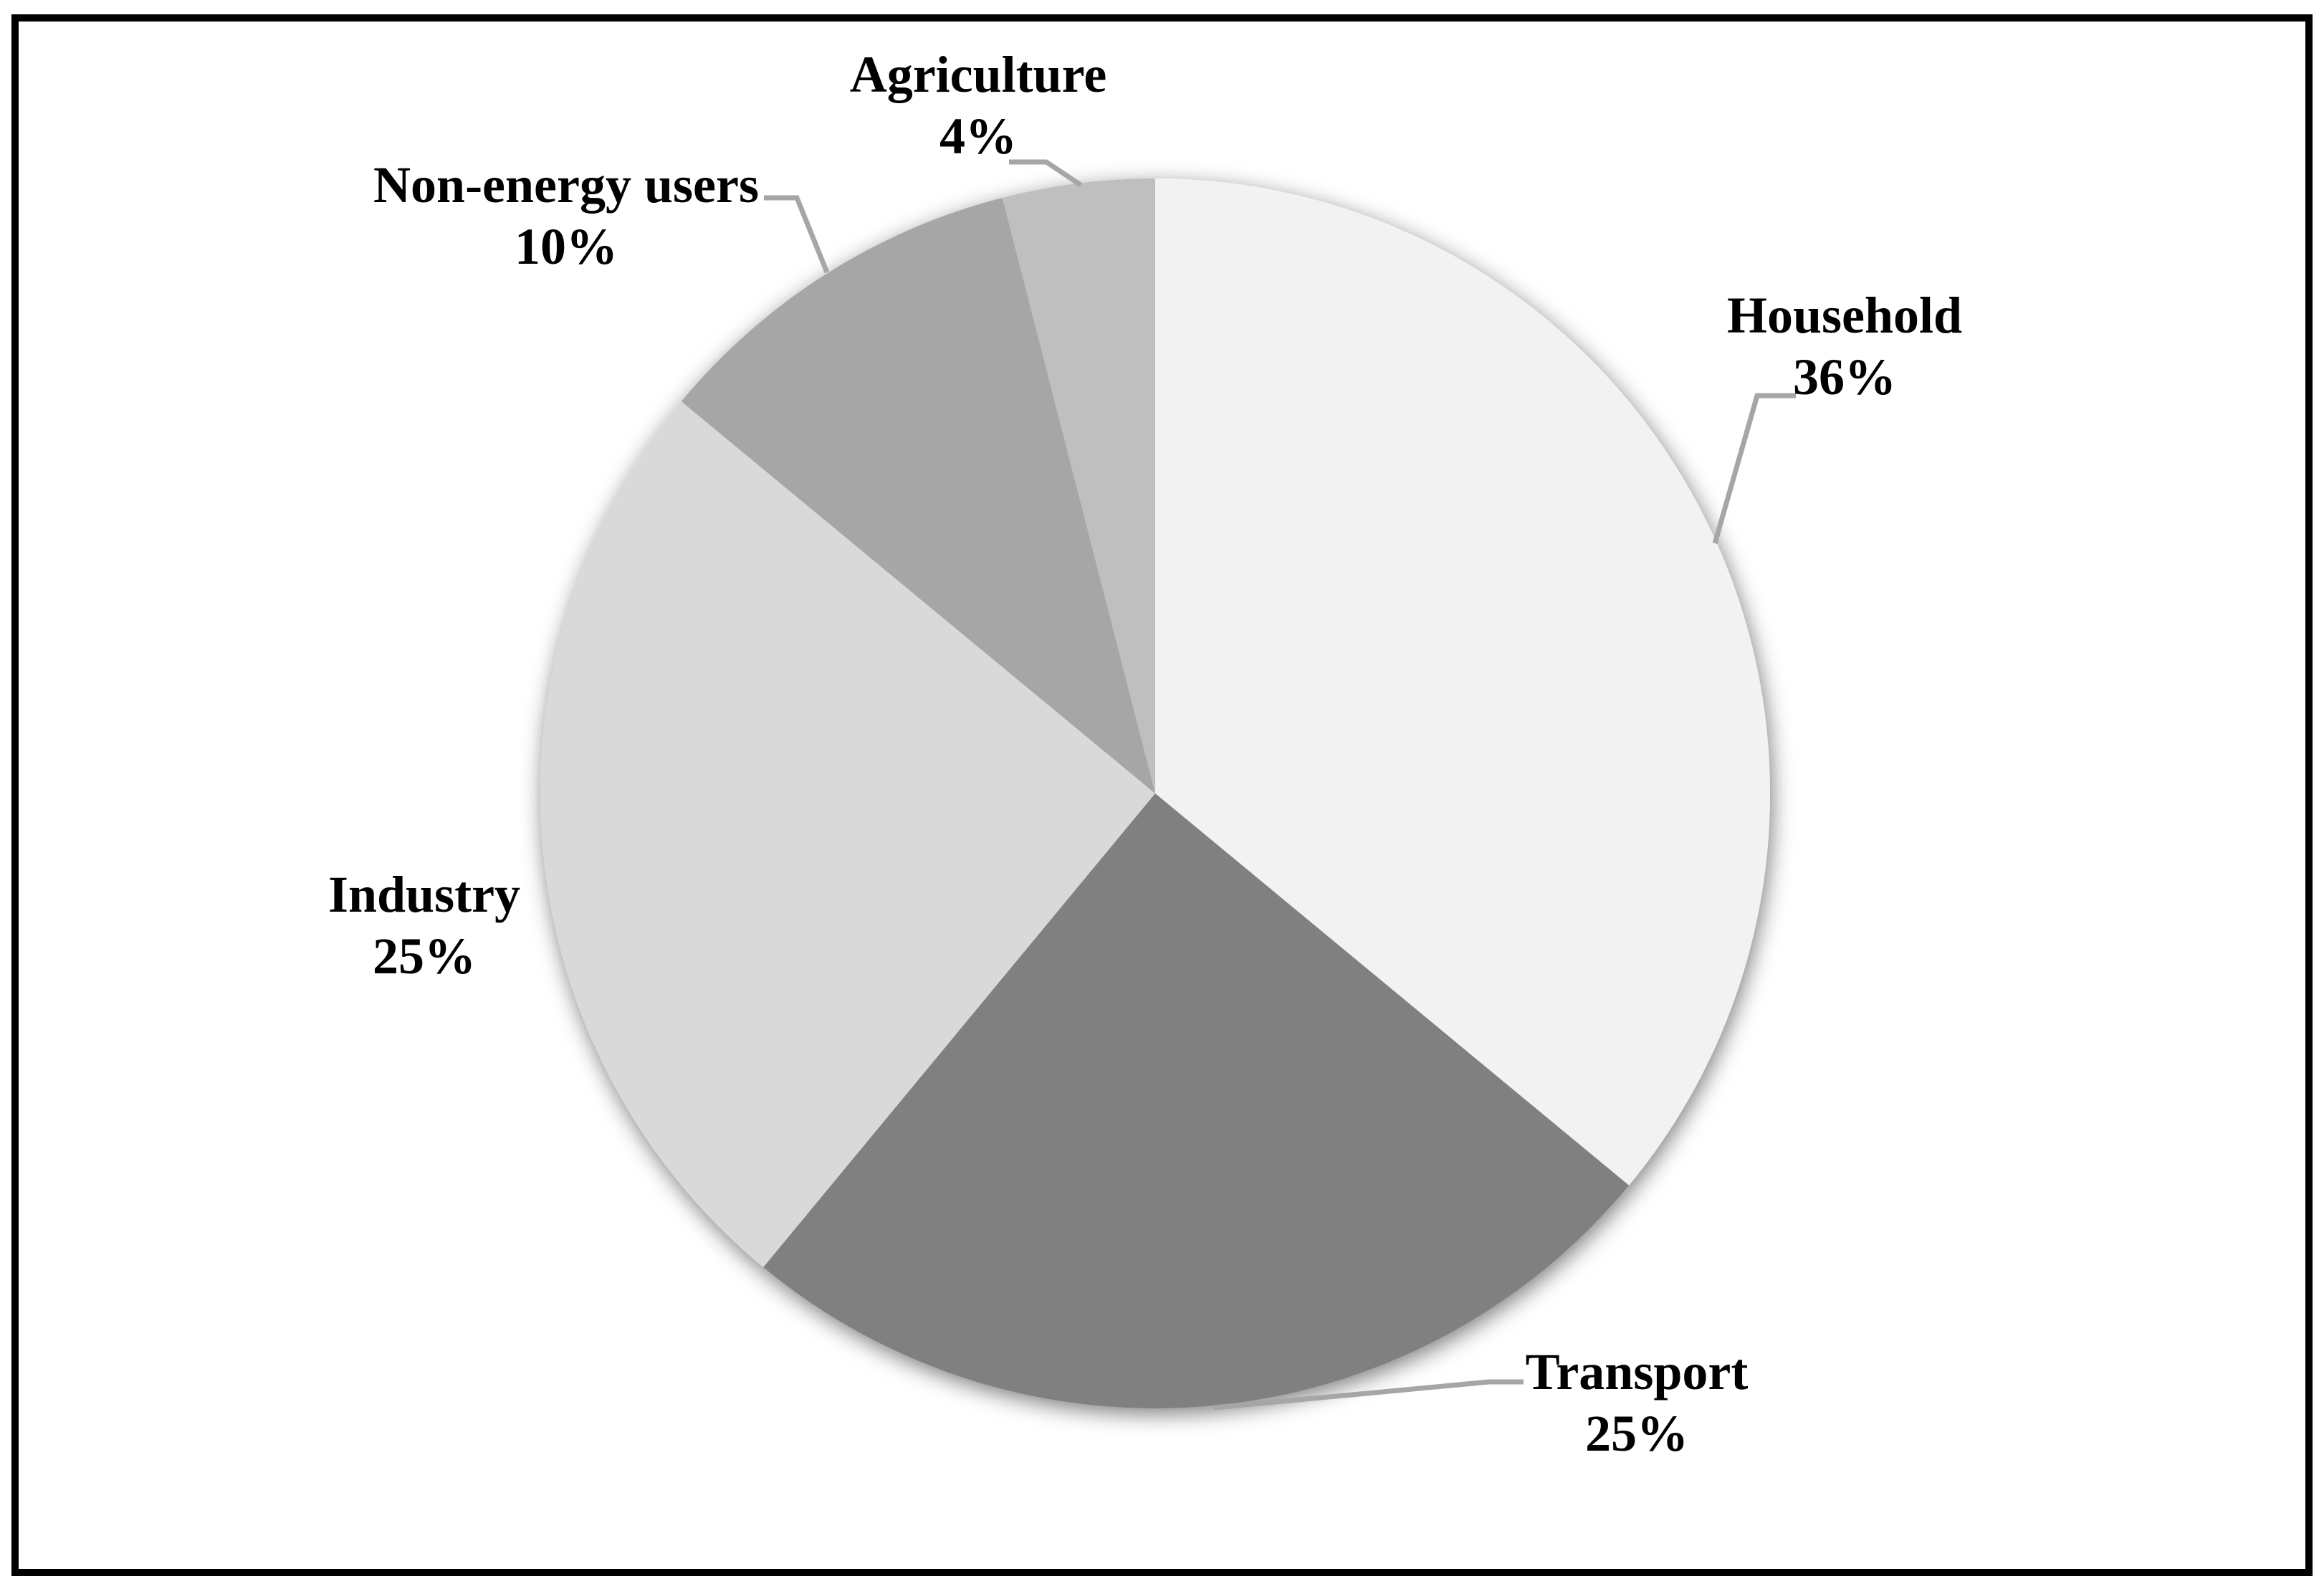 Image resolution: width=2324 pixels, height=1589 pixels. I want to click on slice-label-household-value: 36%, so click(1844, 377).